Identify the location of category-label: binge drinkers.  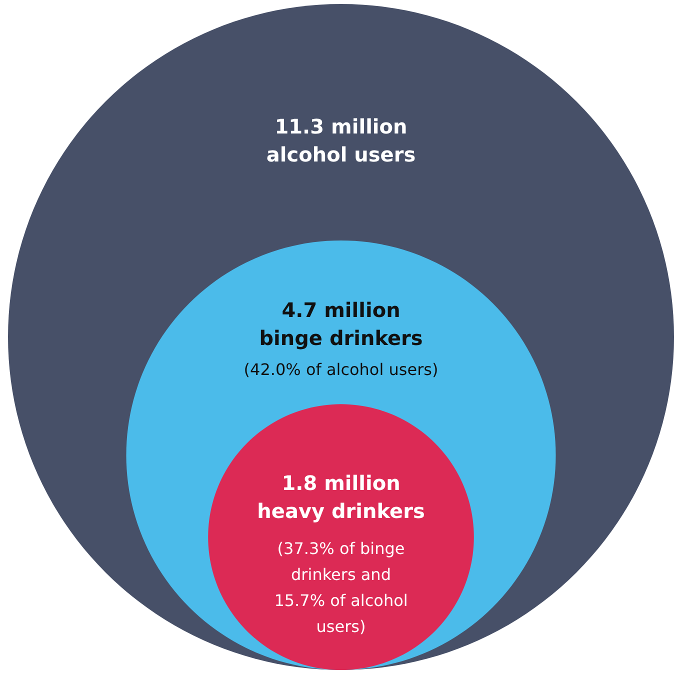
(341, 338).